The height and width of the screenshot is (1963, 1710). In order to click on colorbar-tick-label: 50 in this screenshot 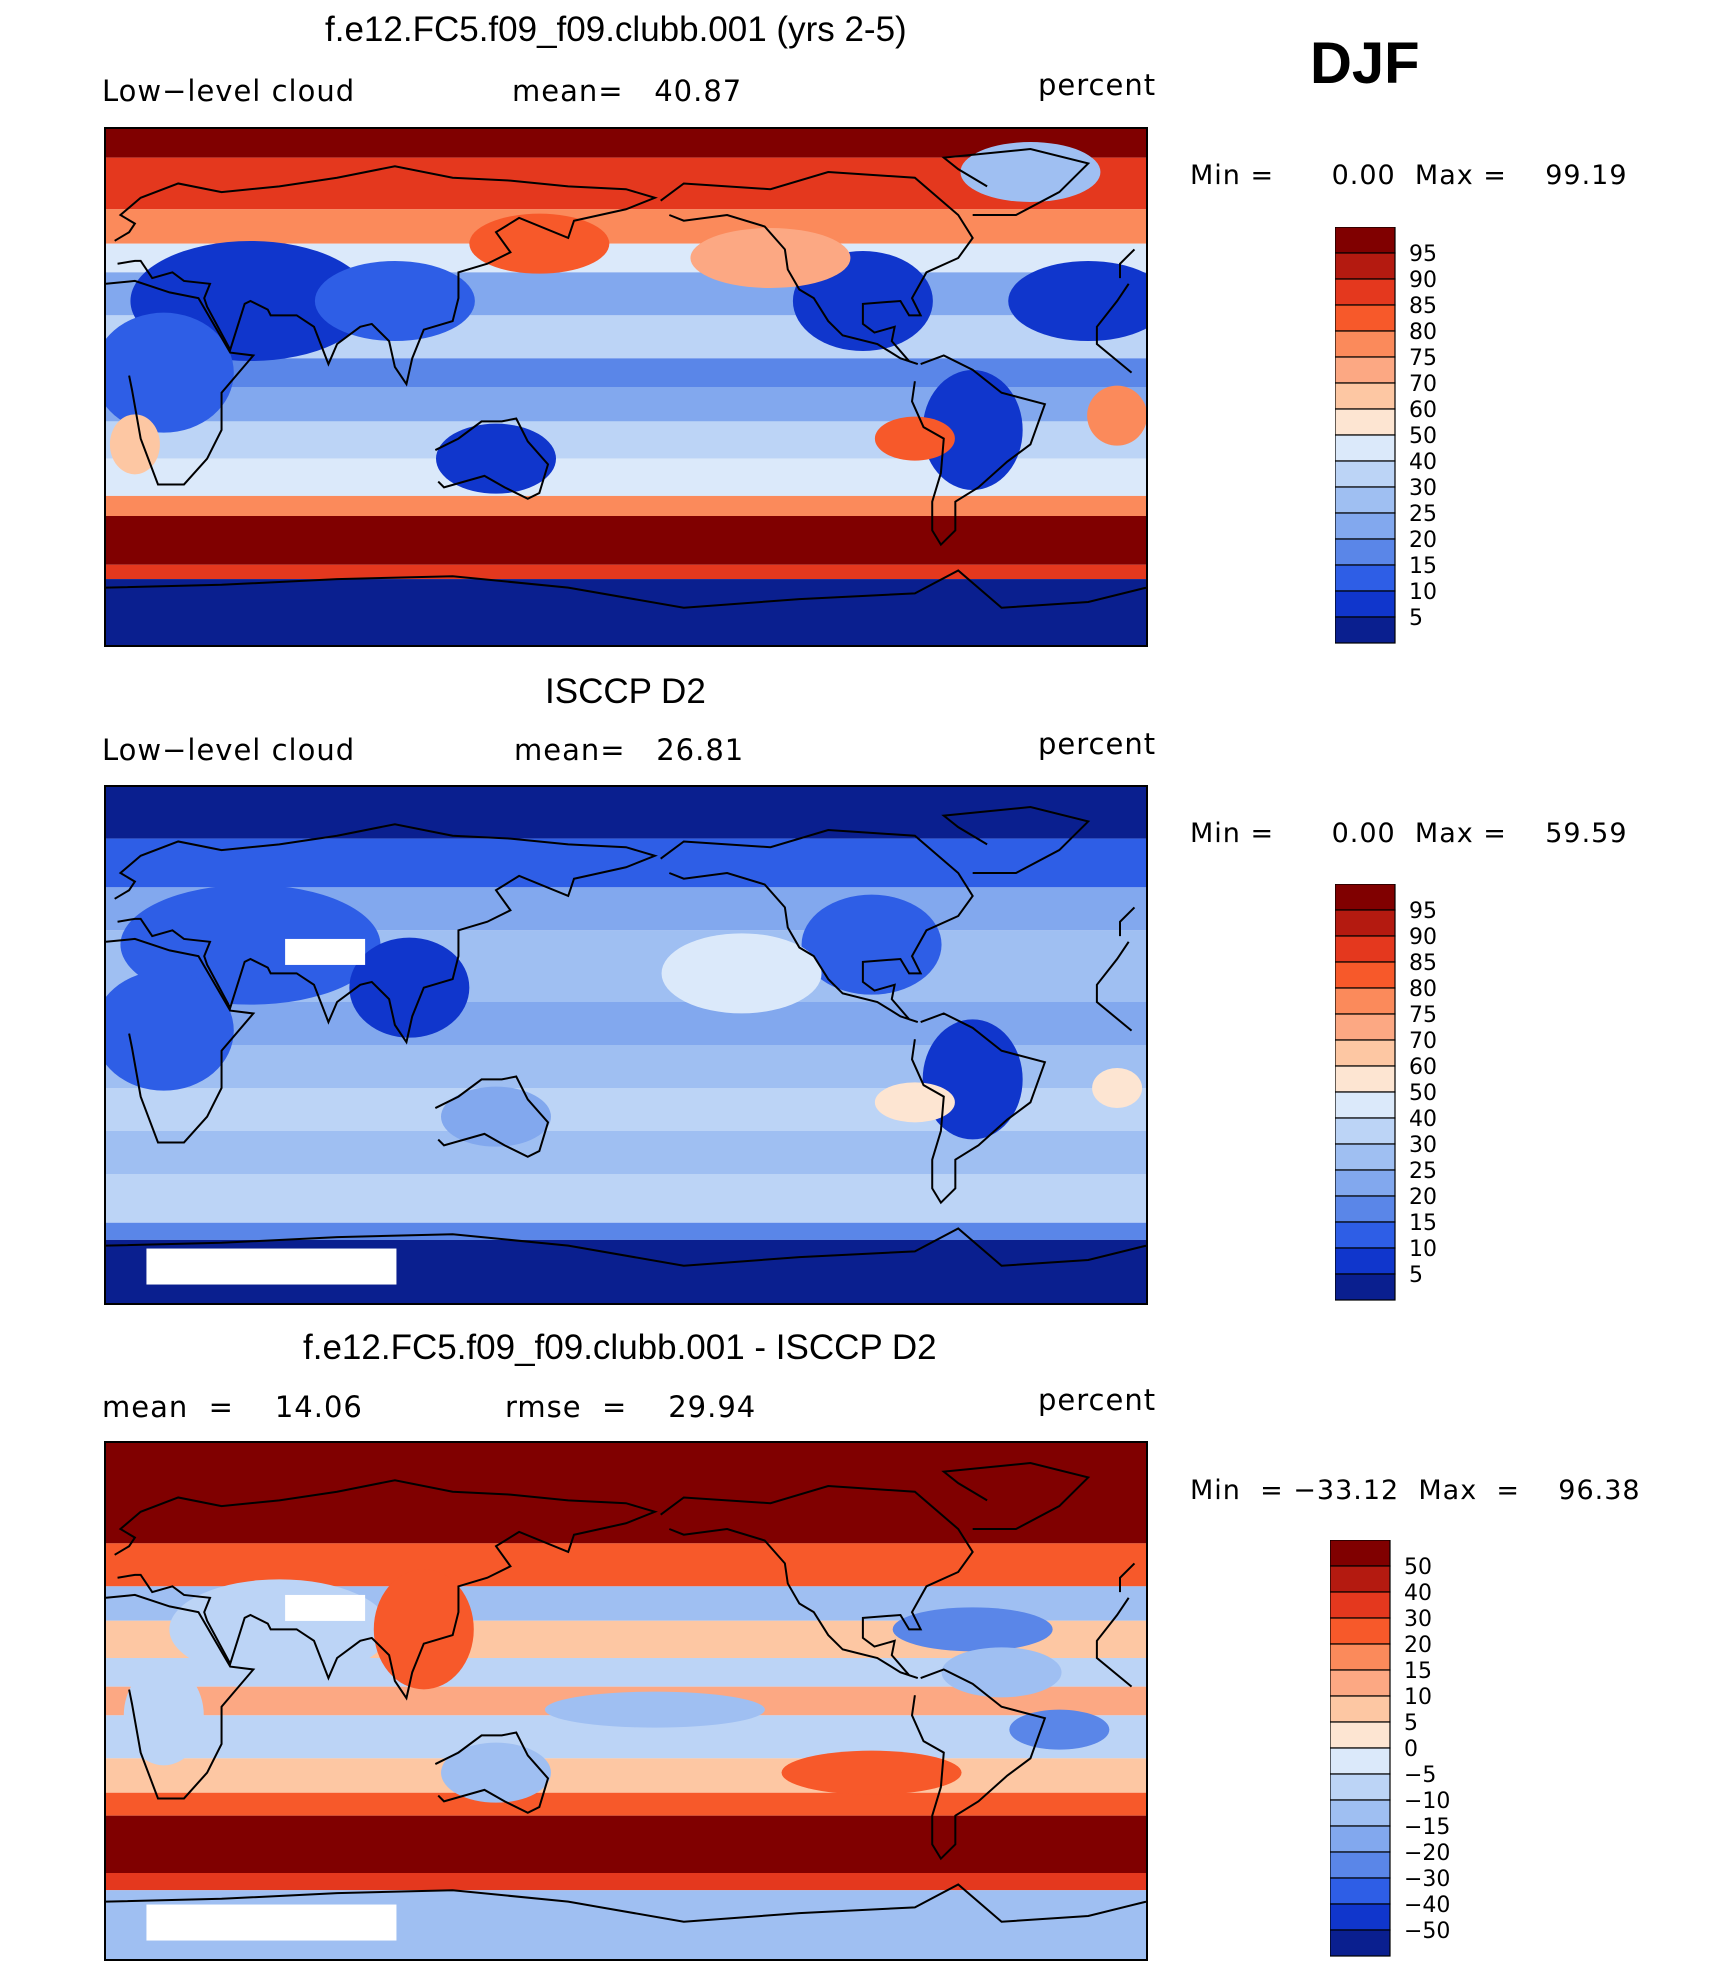, I will do `click(1418, 1567)`.